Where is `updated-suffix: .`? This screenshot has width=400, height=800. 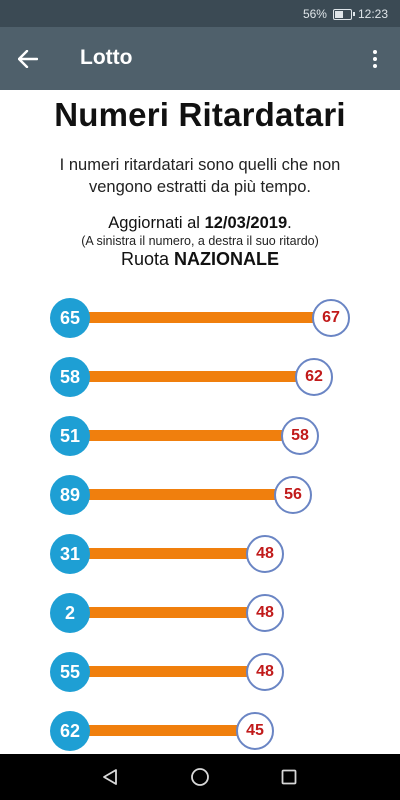
updated-suffix: . is located at coordinates (289, 223).